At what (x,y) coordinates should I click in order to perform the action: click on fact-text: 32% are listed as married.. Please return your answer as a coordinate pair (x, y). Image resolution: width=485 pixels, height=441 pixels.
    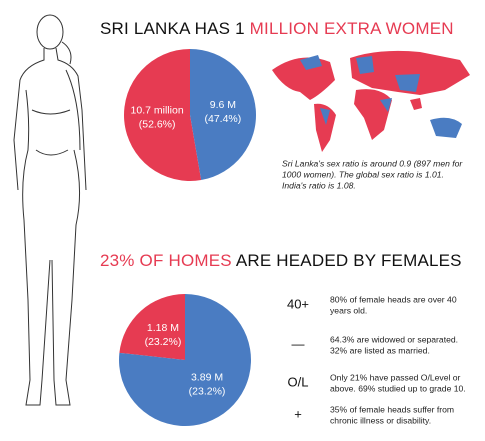
    Looking at the image, I should click on (380, 350).